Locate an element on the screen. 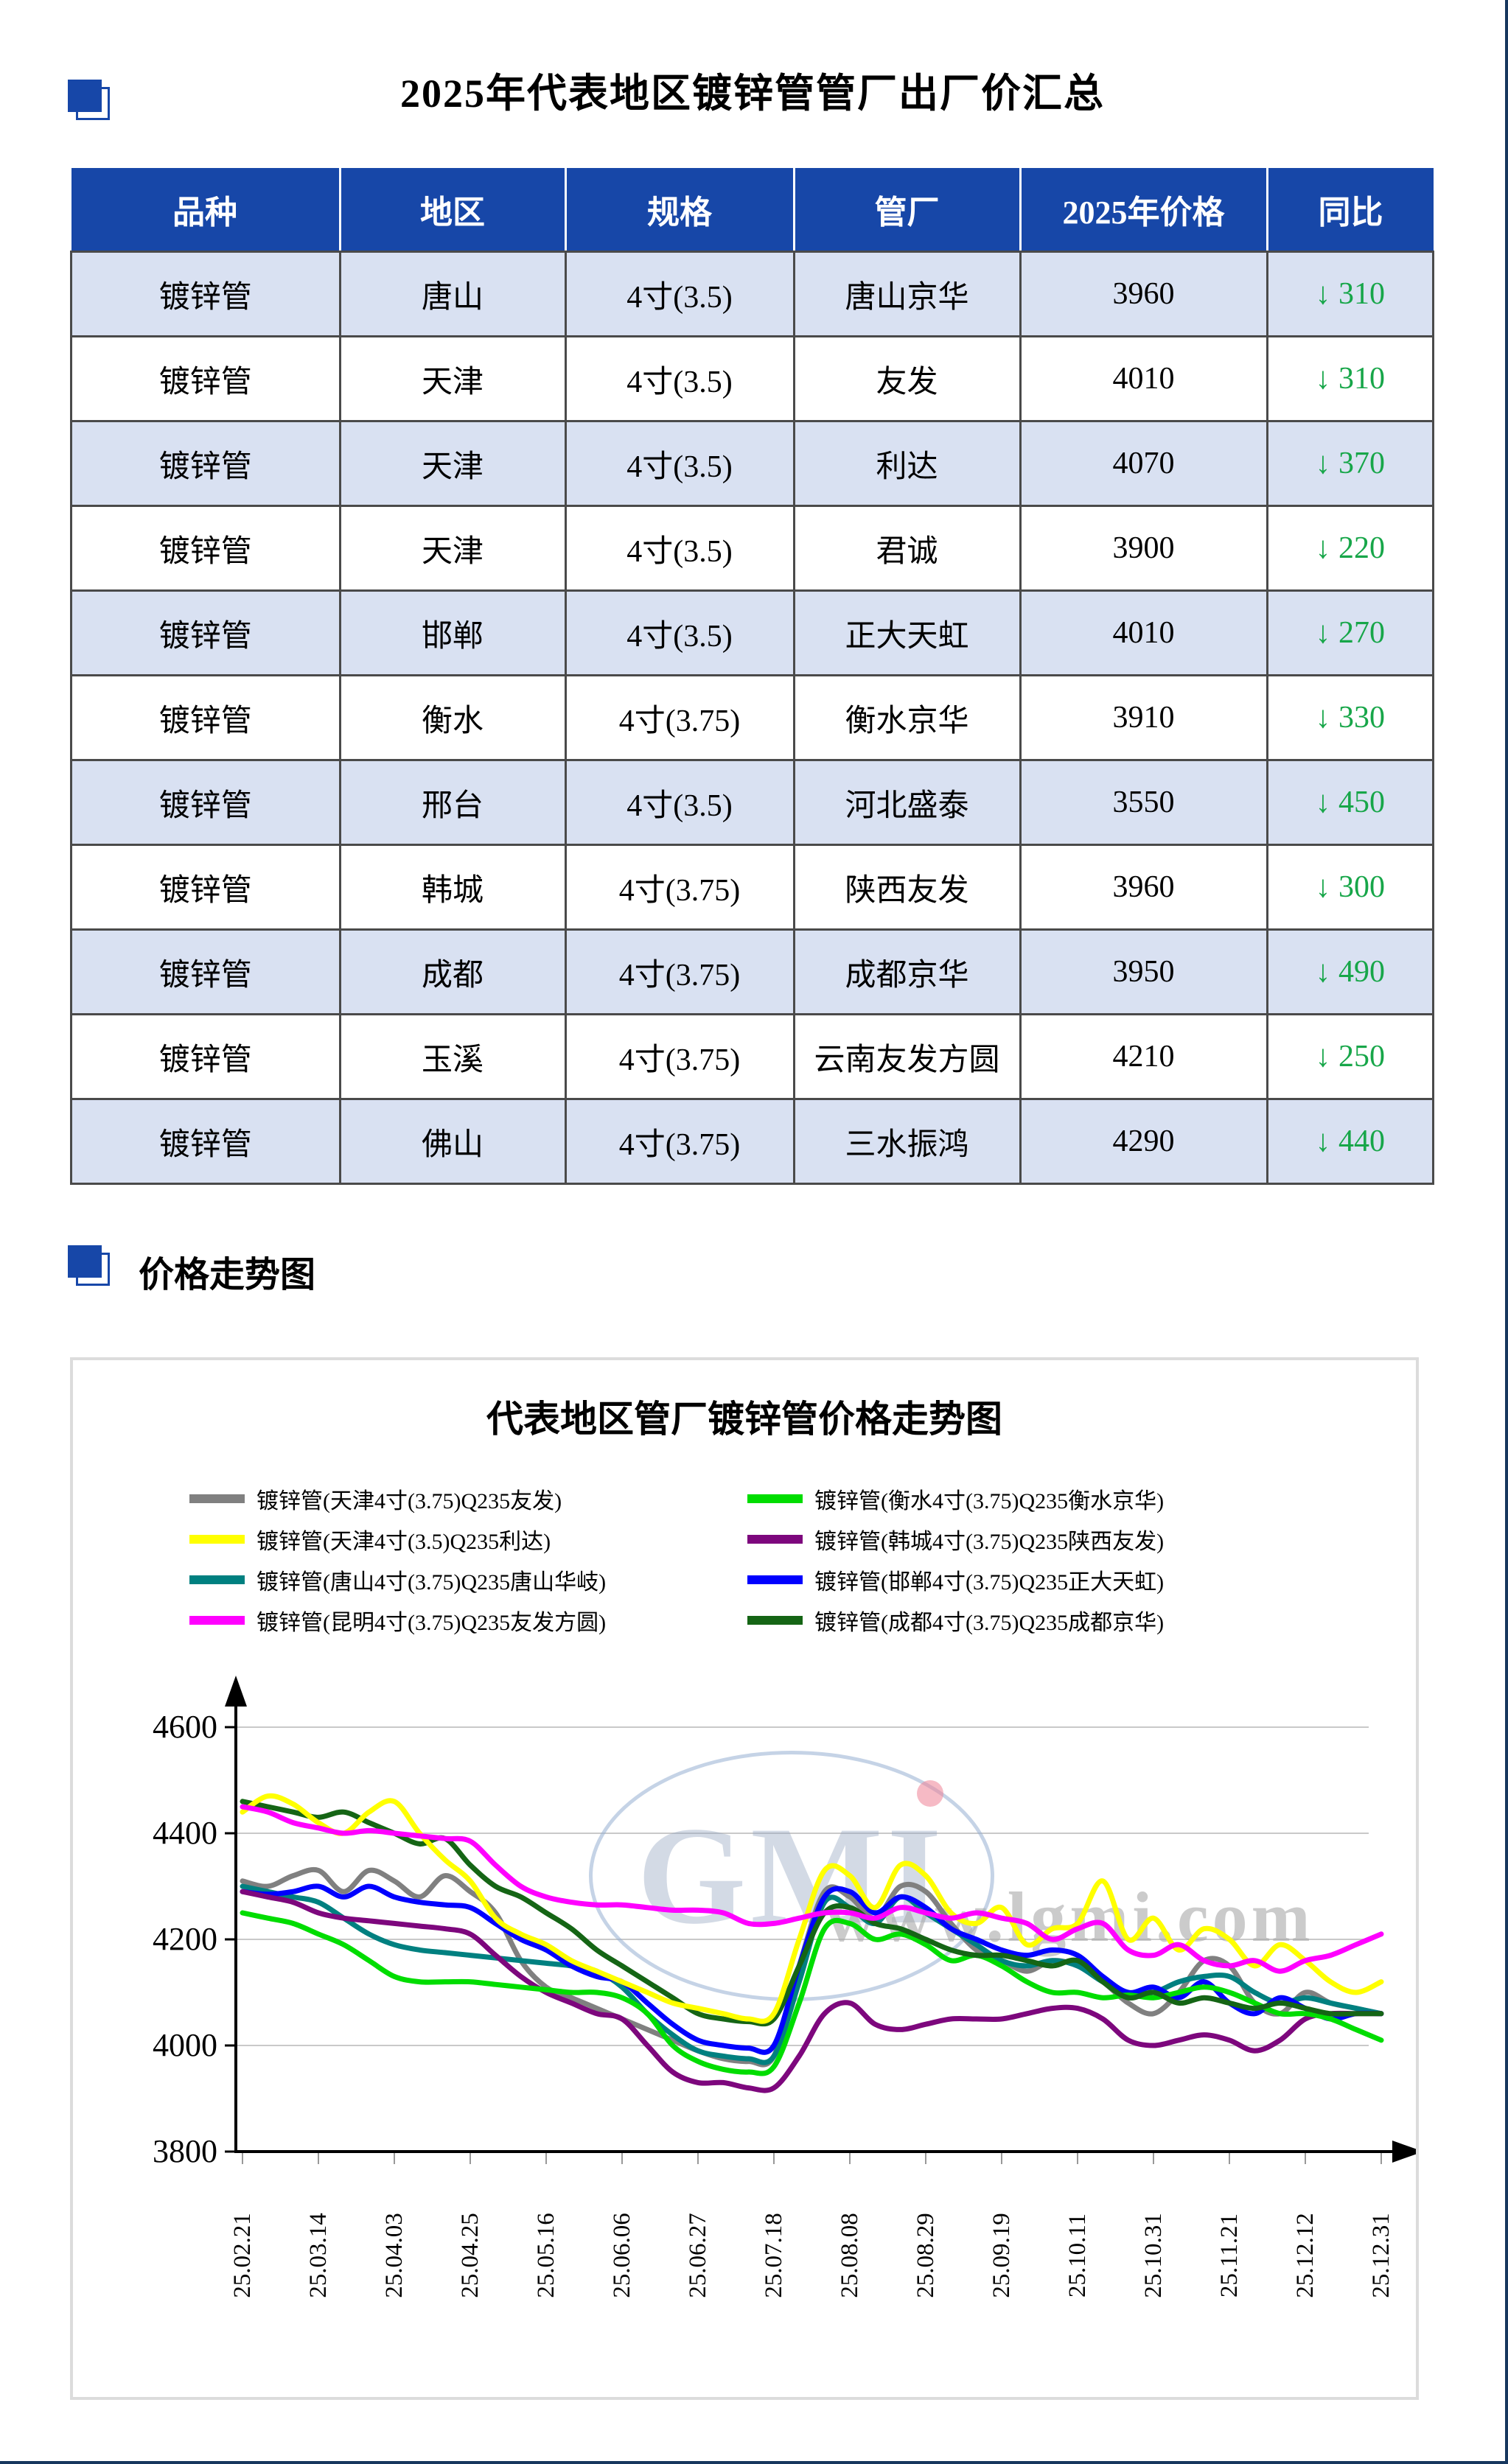 The width and height of the screenshot is (1508, 2464). watermark-dot-icon is located at coordinates (930, 1793).